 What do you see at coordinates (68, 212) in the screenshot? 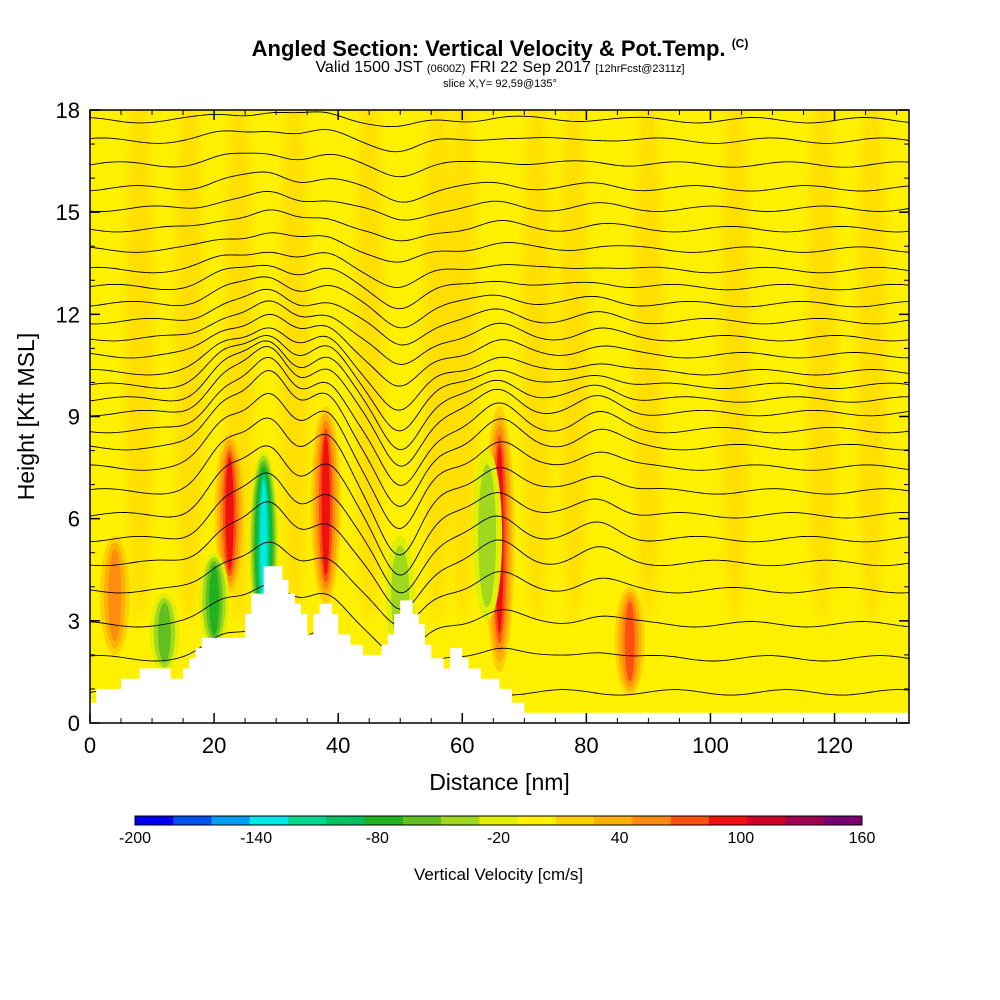
I see `y-tick-label: 15` at bounding box center [68, 212].